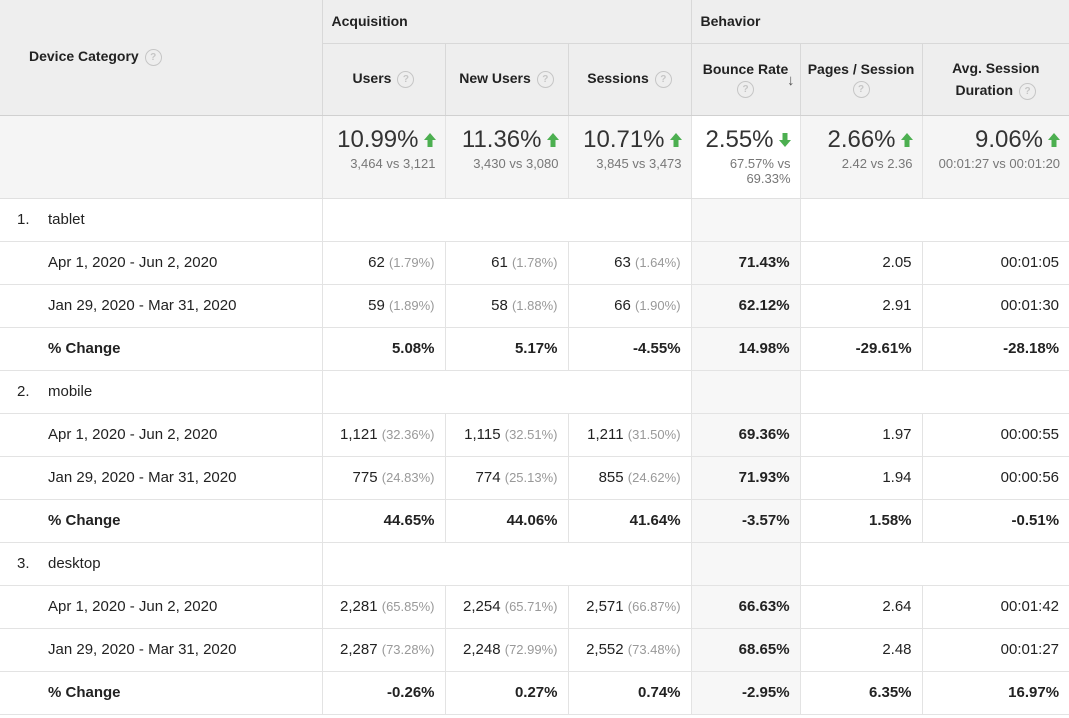 The width and height of the screenshot is (1069, 718). I want to click on group-spacer, so click(745, 220).